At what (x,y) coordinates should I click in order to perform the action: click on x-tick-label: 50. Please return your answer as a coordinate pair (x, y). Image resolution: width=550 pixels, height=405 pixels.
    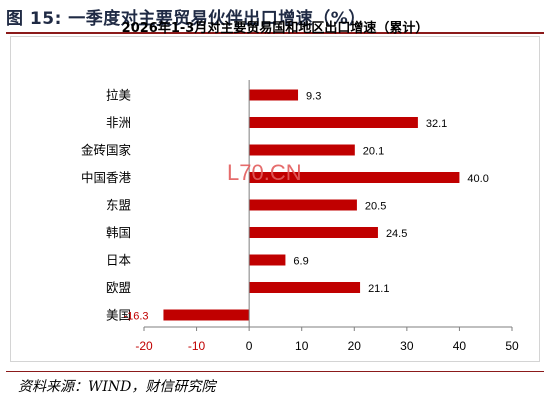
    Looking at the image, I should click on (512, 346).